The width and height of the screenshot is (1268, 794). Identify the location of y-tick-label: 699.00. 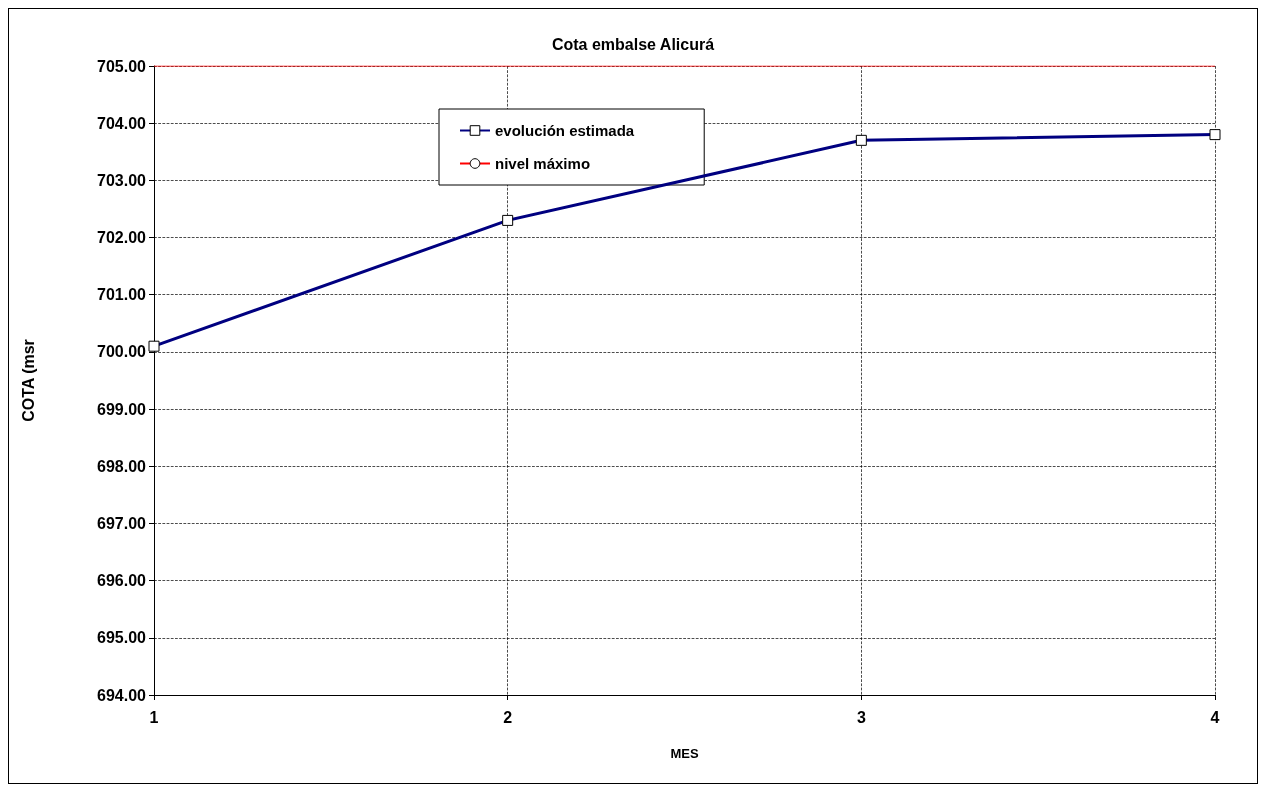
(122, 409).